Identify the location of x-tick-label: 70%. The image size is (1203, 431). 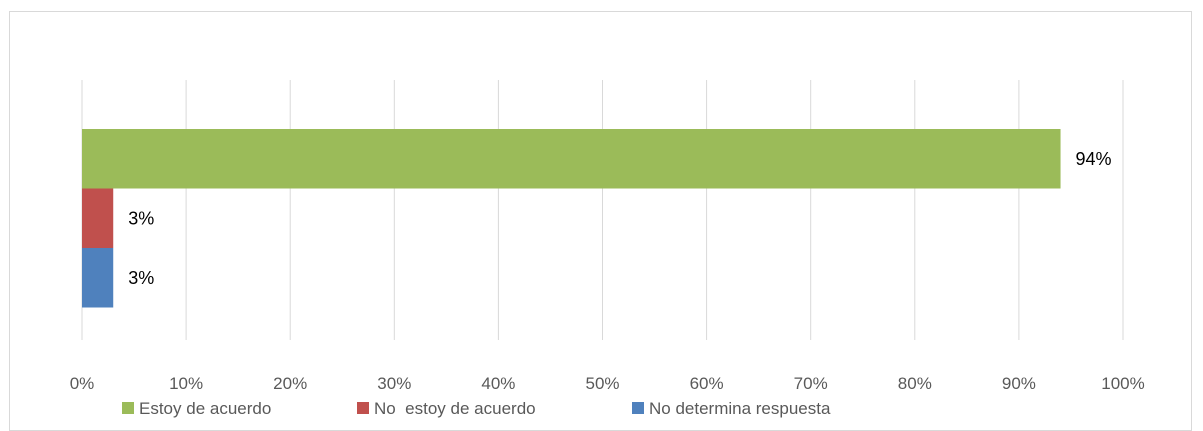
(811, 383).